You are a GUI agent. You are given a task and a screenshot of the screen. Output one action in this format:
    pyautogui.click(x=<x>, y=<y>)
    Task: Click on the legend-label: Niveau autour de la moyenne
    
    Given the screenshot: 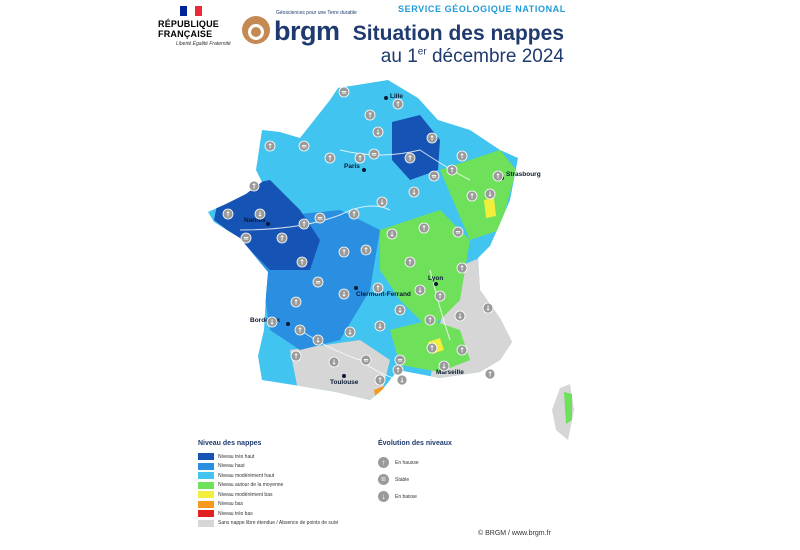 What is the action you would take?
    pyautogui.click(x=251, y=485)
    